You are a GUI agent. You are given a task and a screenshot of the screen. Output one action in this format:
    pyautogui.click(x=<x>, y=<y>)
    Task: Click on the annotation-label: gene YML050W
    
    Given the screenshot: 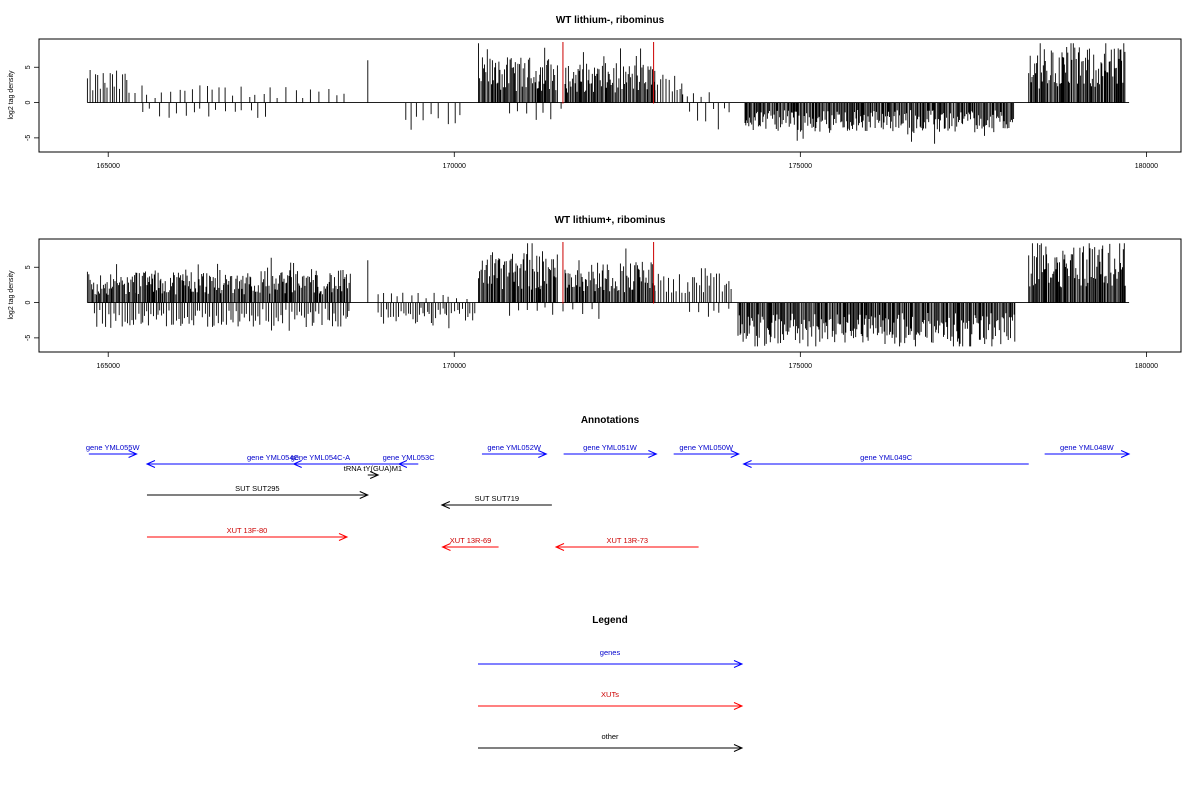 What is the action you would take?
    pyautogui.click(x=706, y=447)
    